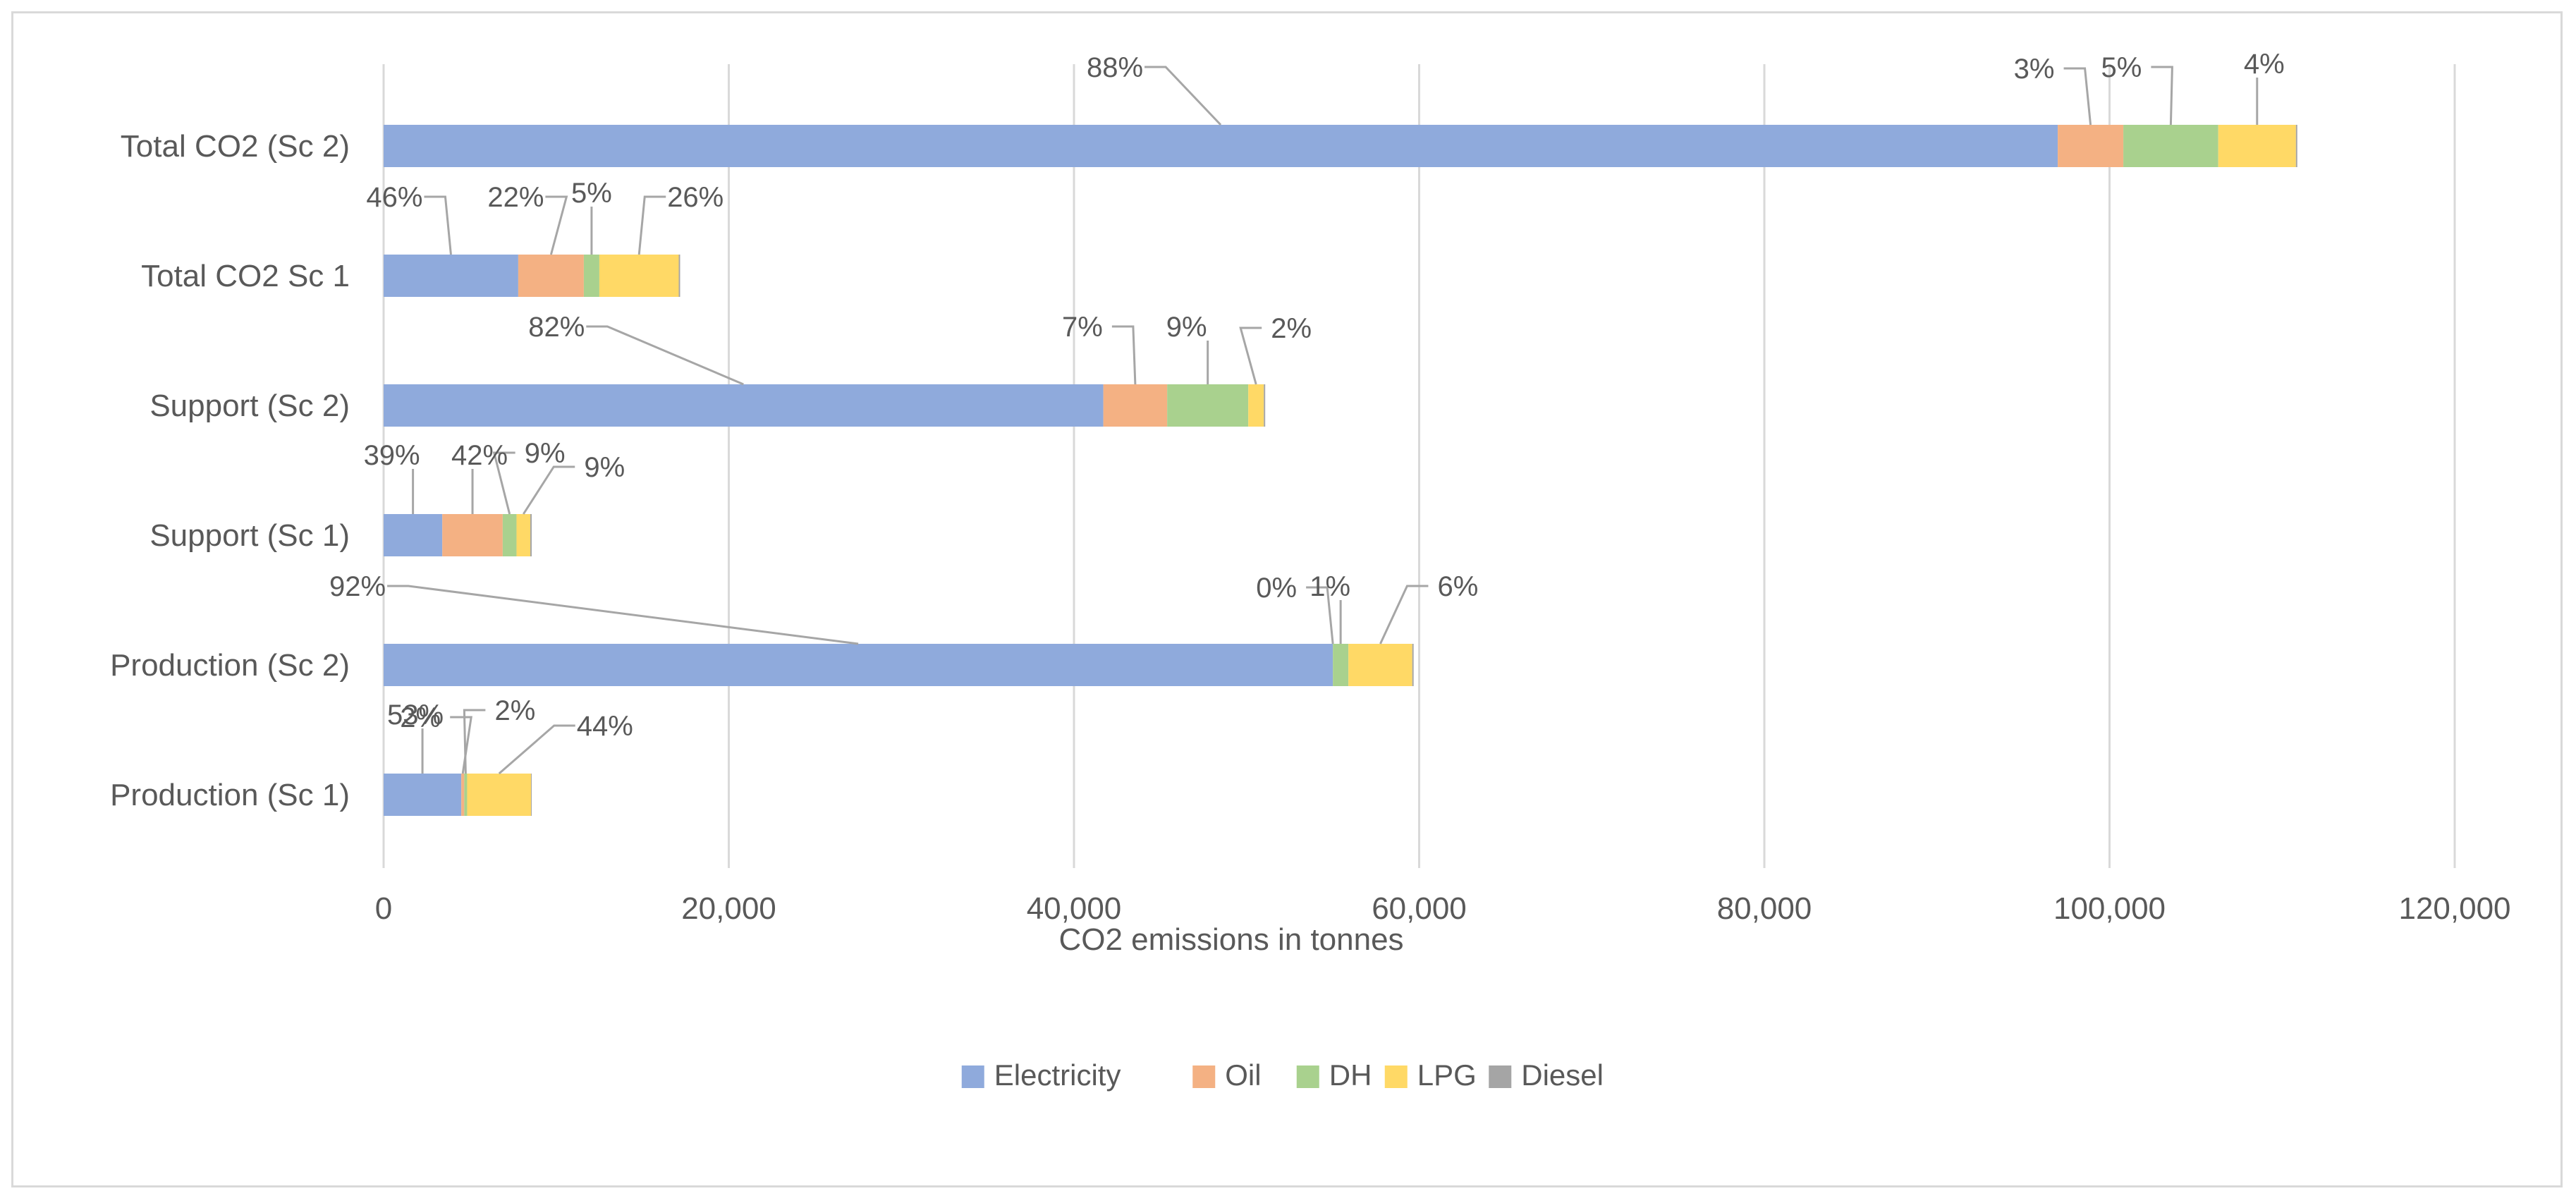  What do you see at coordinates (384, 908) in the screenshot?
I see `x-tick-label: 0` at bounding box center [384, 908].